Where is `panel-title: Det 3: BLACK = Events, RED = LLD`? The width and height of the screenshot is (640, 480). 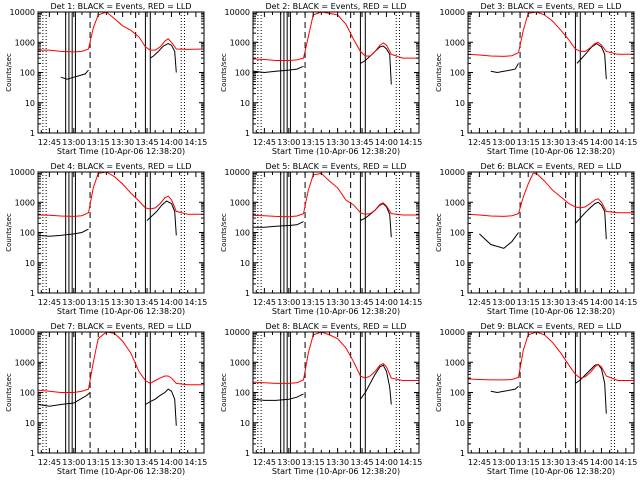
panel-title: Det 3: BLACK = Events, RED = LLD is located at coordinates (551, 6).